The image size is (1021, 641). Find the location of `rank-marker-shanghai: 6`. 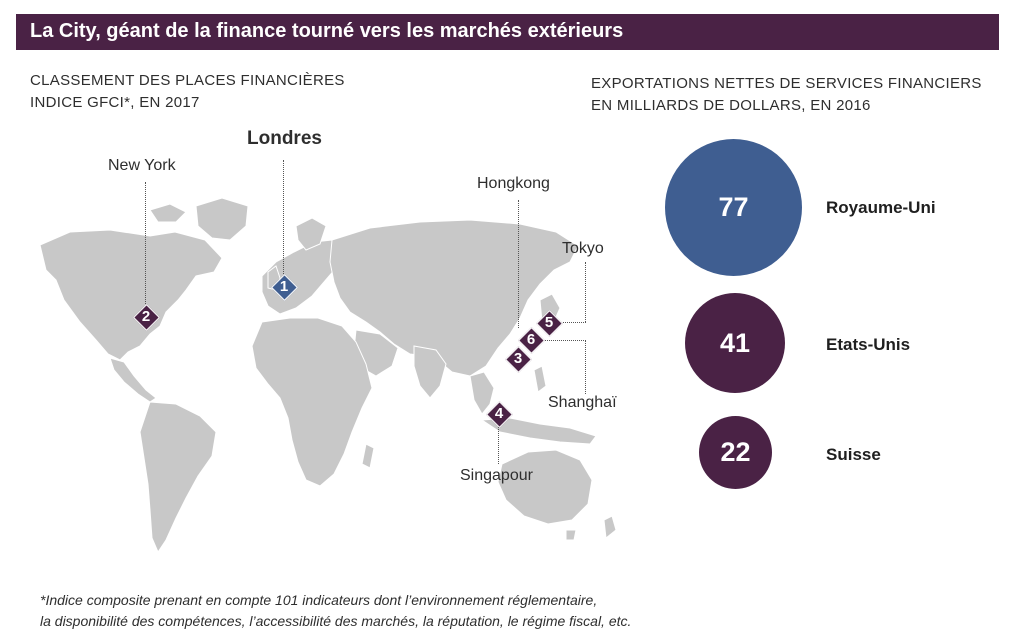

rank-marker-shanghai: 6 is located at coordinates (531, 340).